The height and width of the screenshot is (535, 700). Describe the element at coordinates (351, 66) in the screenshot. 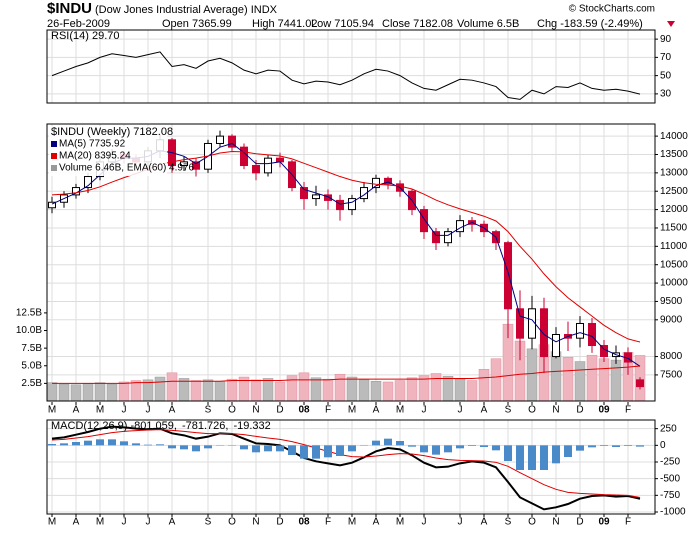

I see `panel` at that location.